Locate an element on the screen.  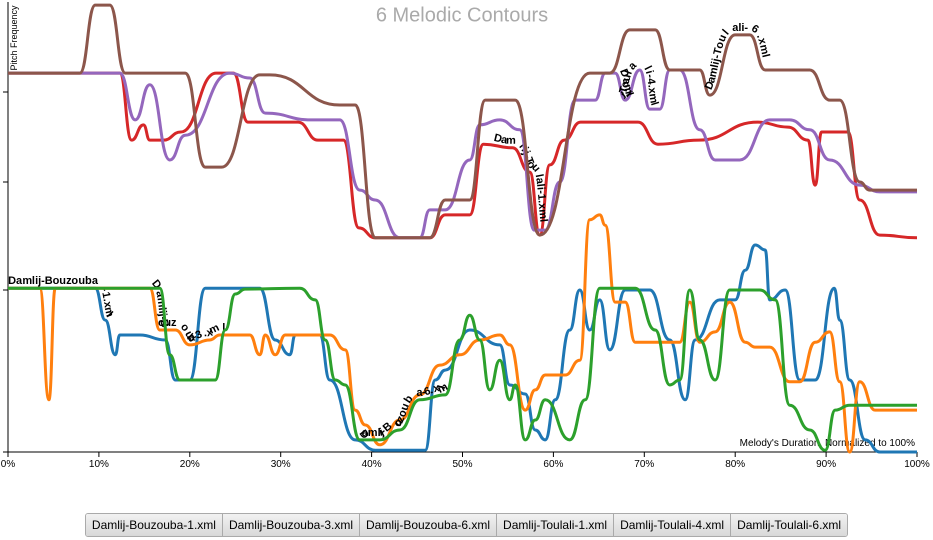
x-tick-label: 80% is located at coordinates (735, 464).